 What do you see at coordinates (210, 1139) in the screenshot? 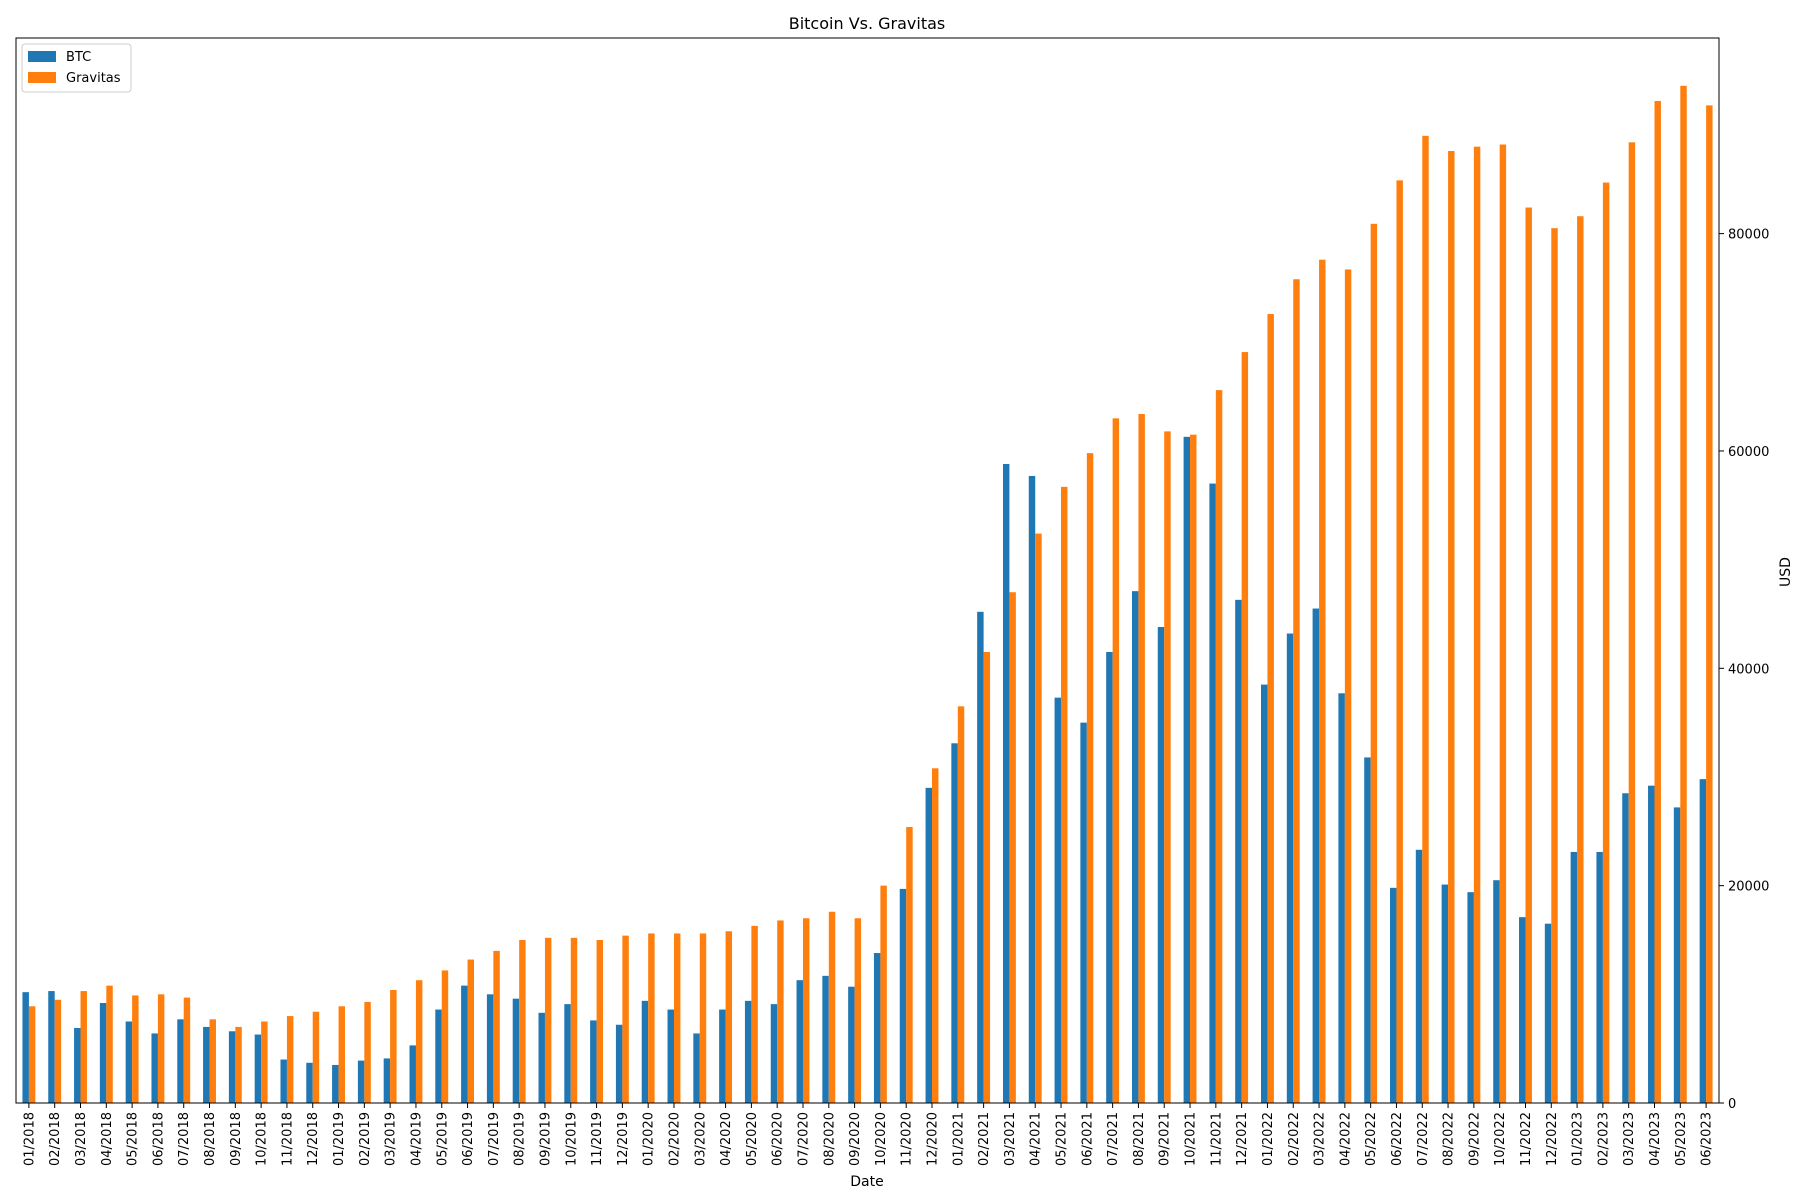
I see `x-tick-label: 08/2018` at bounding box center [210, 1139].